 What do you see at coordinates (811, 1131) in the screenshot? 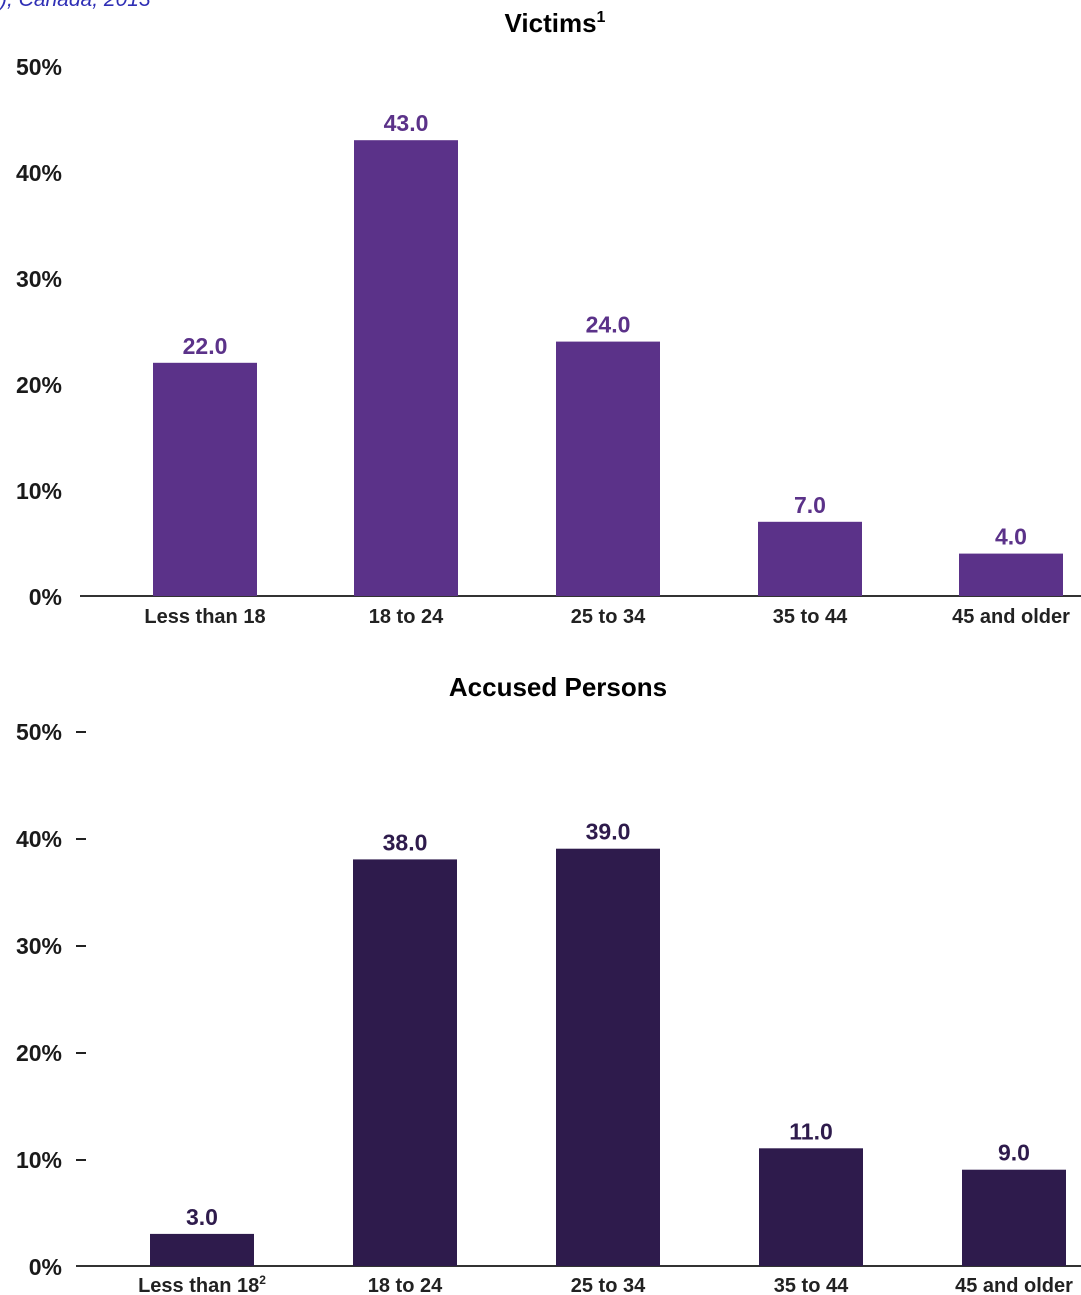
I see `data-label: 11.0` at bounding box center [811, 1131].